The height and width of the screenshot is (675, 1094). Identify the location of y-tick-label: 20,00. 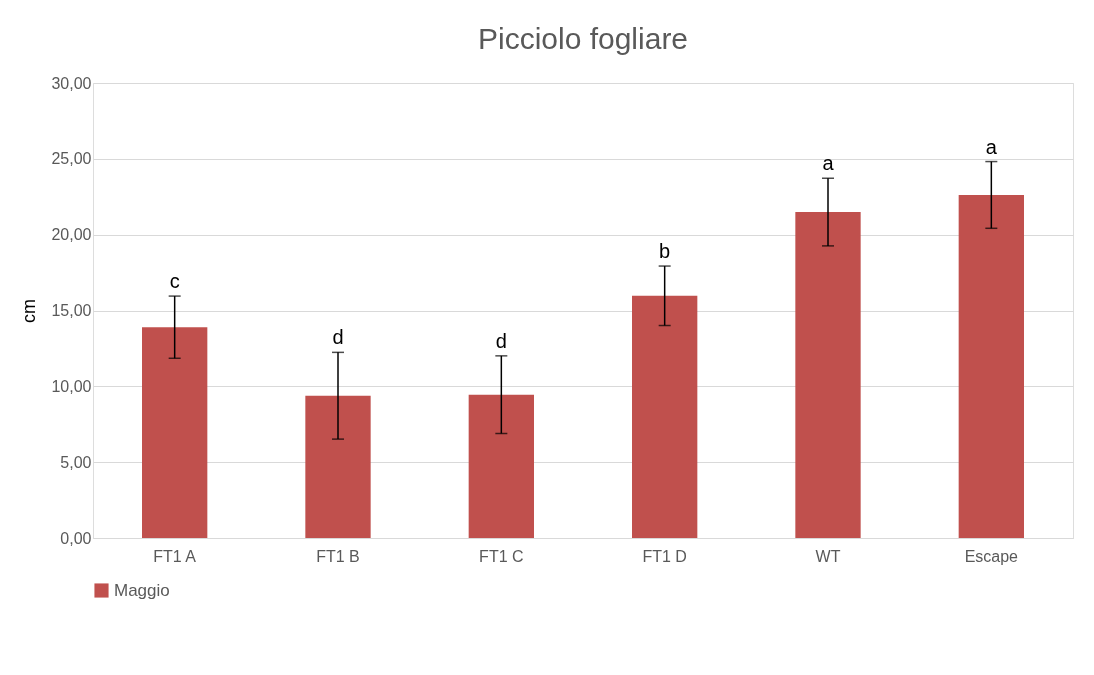
(71, 235).